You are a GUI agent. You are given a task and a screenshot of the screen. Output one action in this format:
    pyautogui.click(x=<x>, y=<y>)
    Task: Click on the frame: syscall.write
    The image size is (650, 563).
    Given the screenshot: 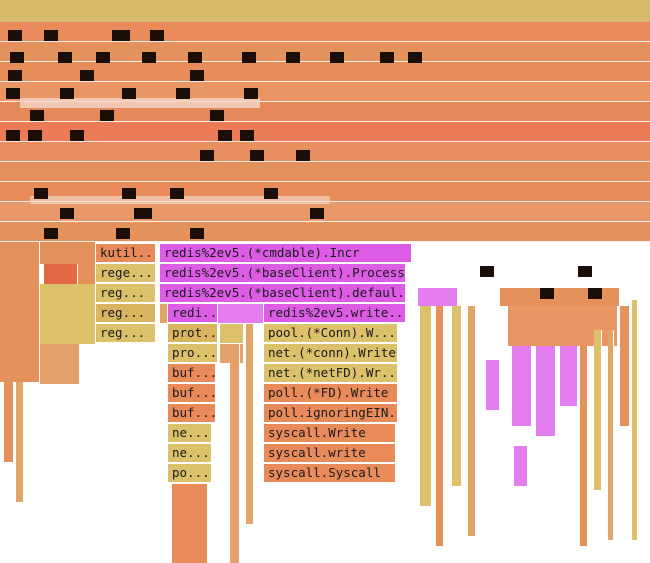 What is the action you would take?
    pyautogui.click(x=330, y=453)
    